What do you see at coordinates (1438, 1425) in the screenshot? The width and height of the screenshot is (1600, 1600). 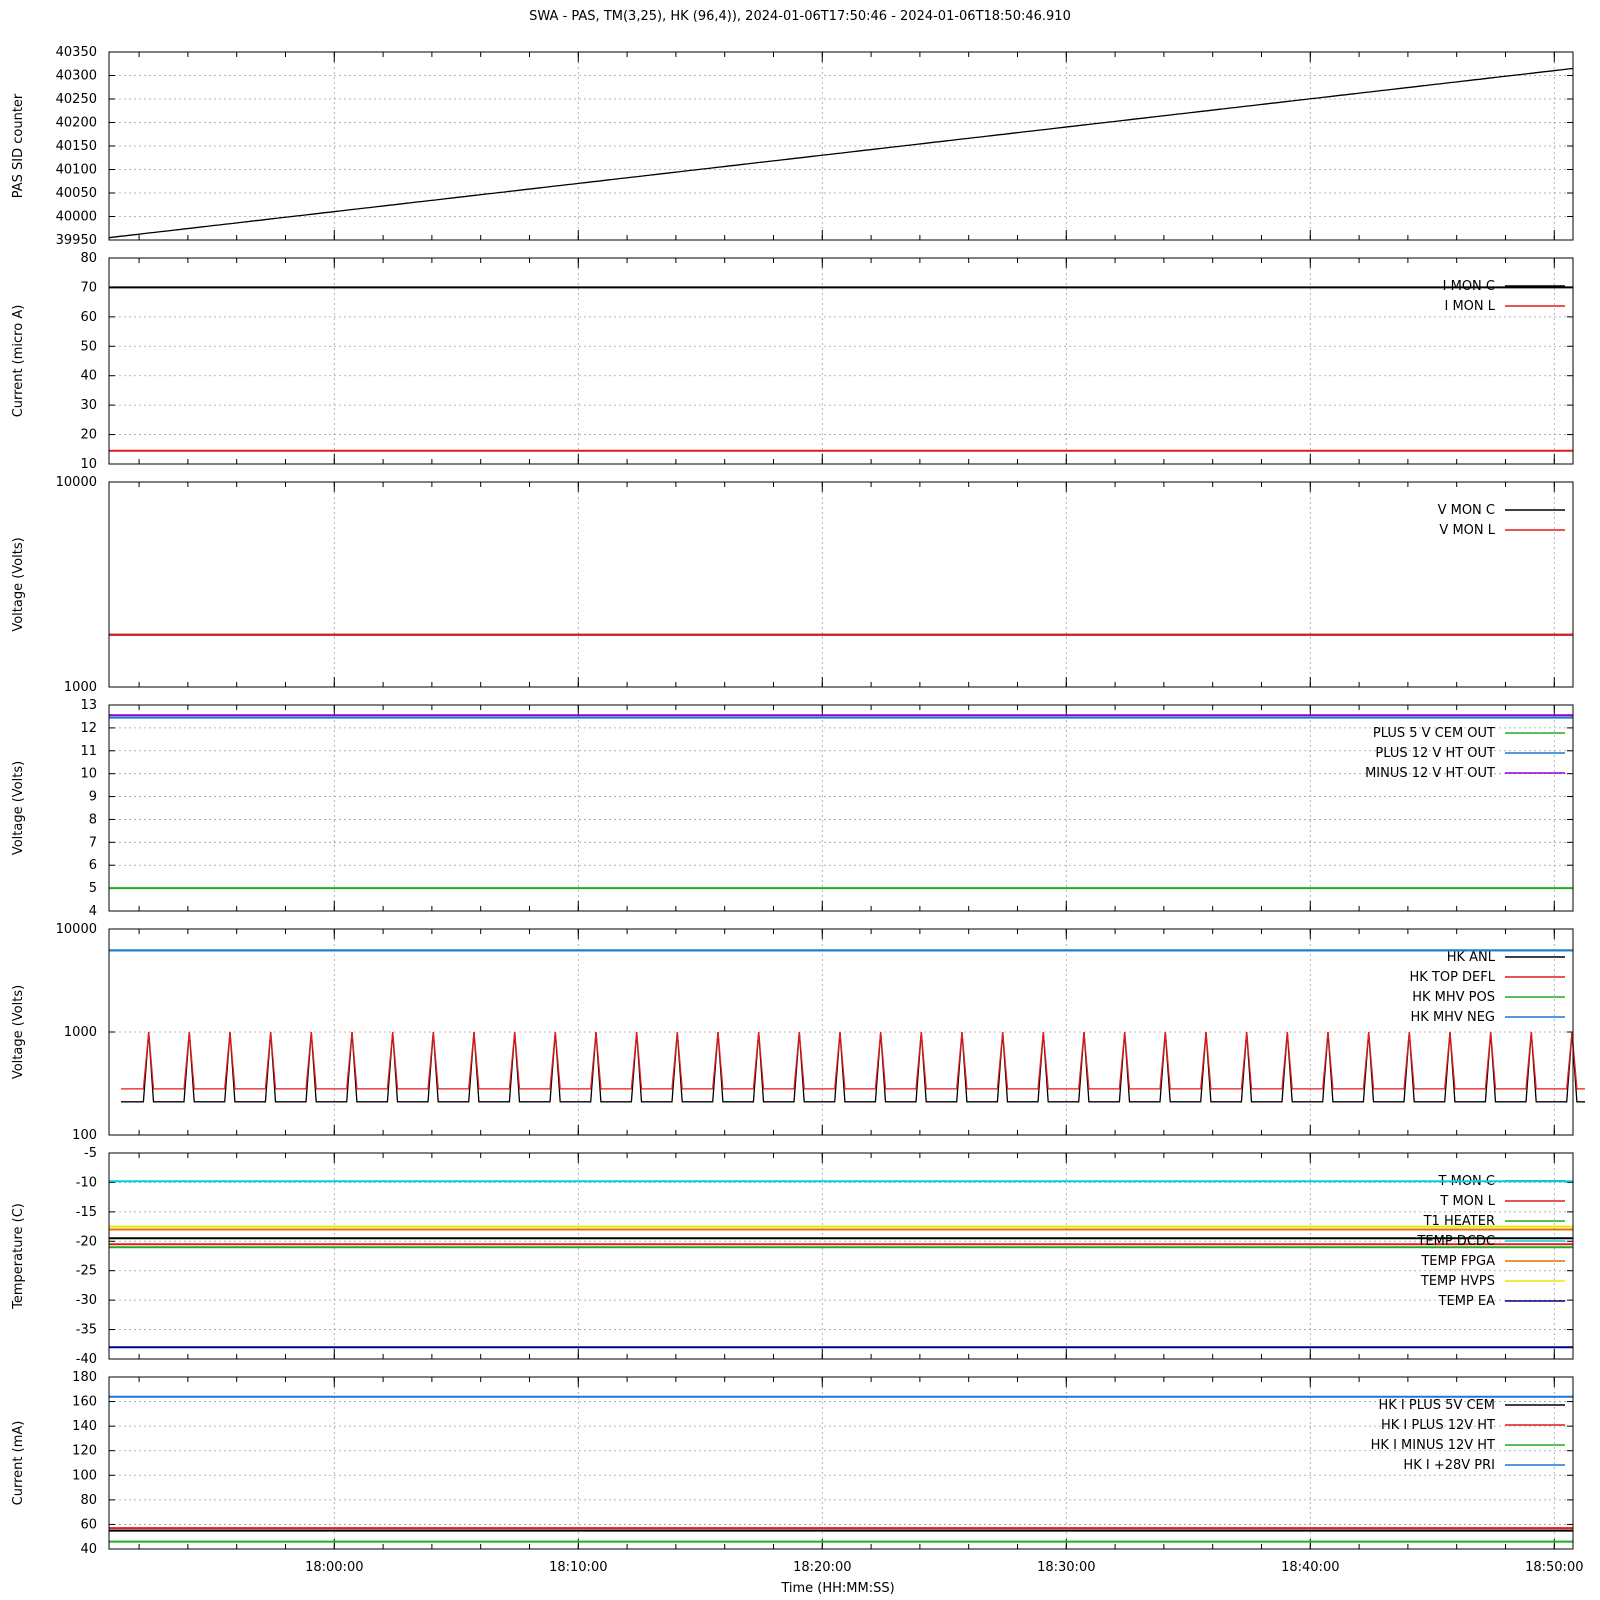 I see `legend-label: HK I PLUS 12V HT` at bounding box center [1438, 1425].